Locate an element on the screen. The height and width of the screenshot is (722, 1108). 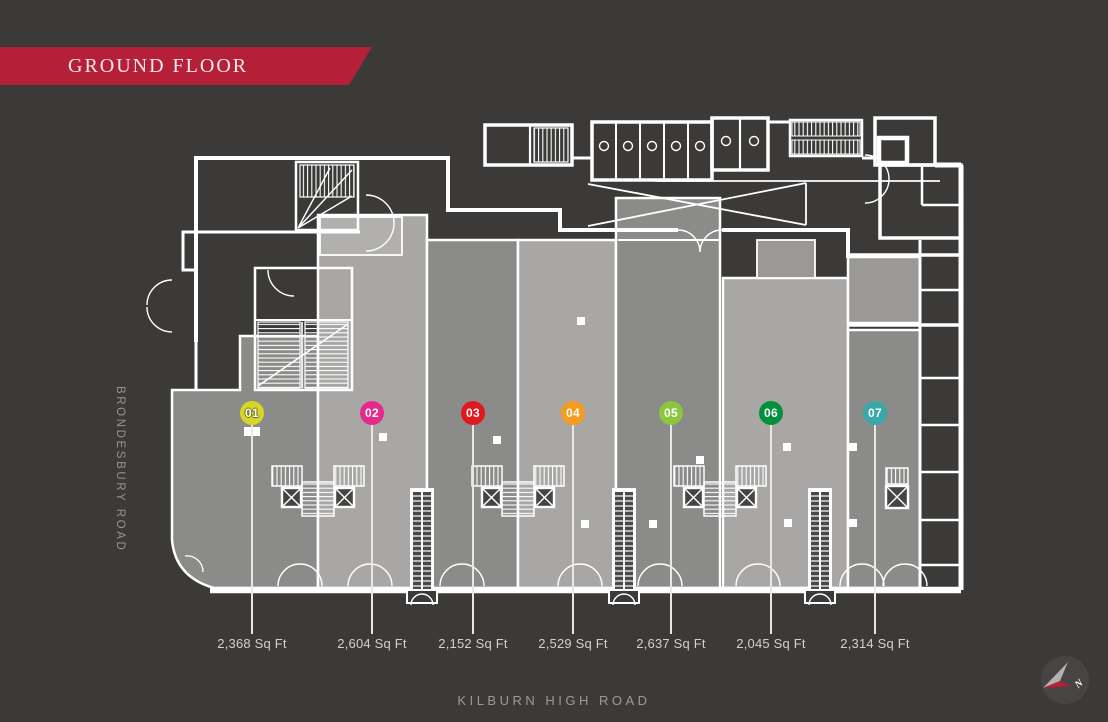
unit-number: 04 is located at coordinates (573, 413).